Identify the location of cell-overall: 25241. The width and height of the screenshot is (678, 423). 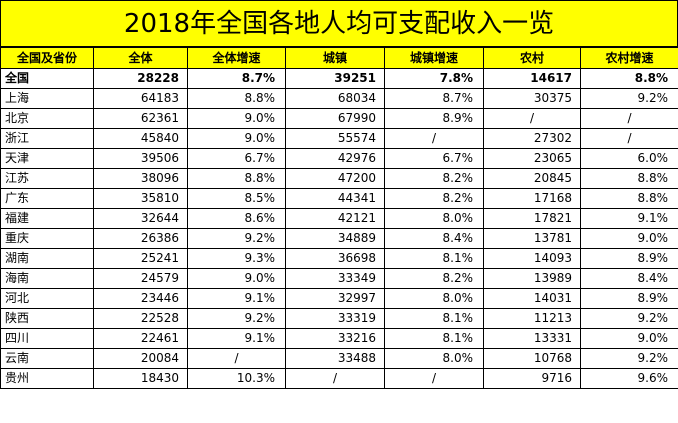
(140, 258).